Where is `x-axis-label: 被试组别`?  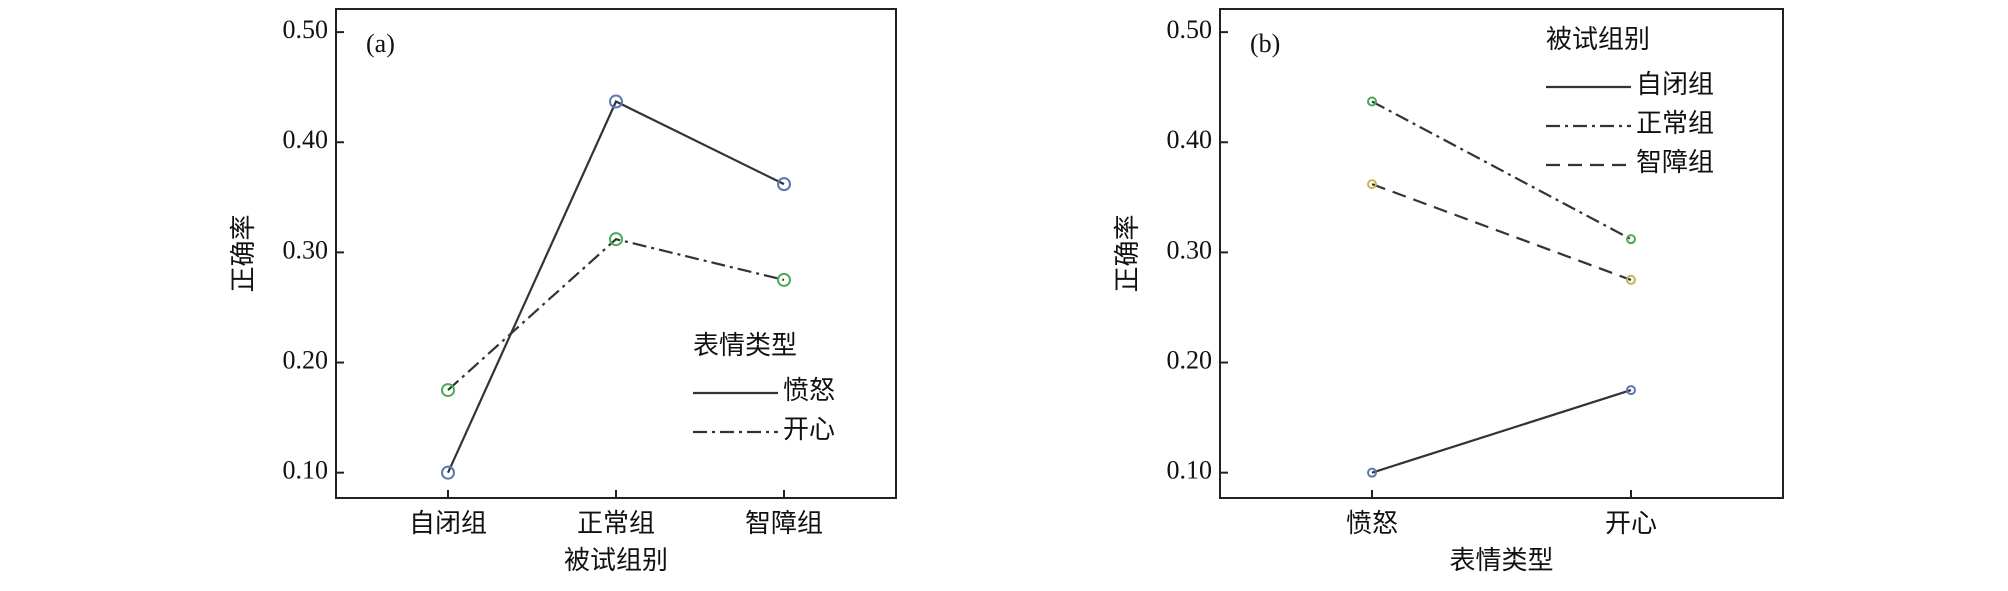 x-axis-label: 被试组别 is located at coordinates (616, 560).